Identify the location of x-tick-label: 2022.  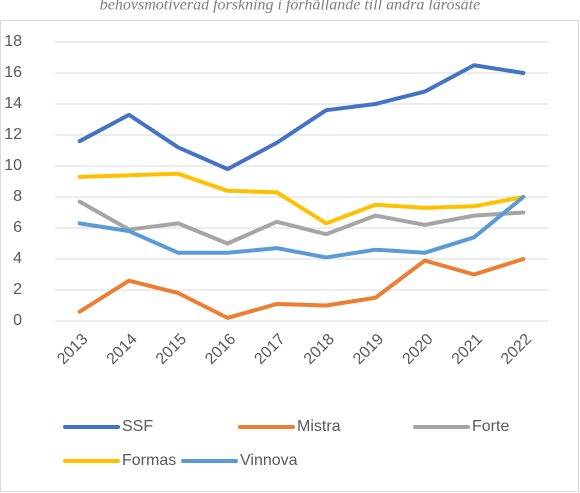
(516, 349).